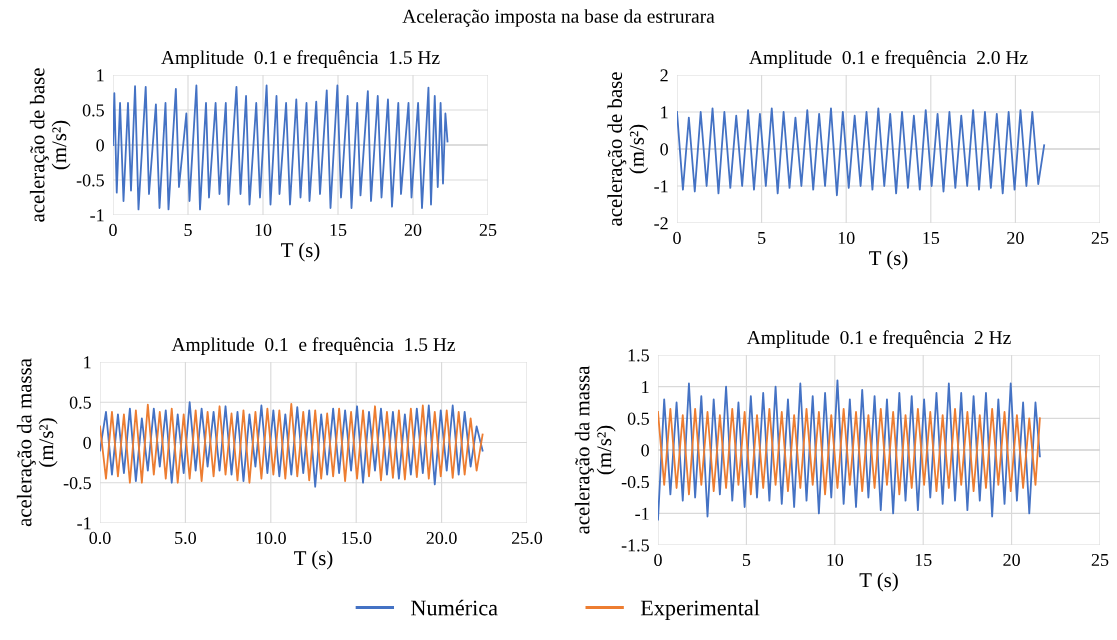 This screenshot has width=1117, height=640. Describe the element at coordinates (638, 355) in the screenshot. I see `y-tick-label: 1.5` at that location.